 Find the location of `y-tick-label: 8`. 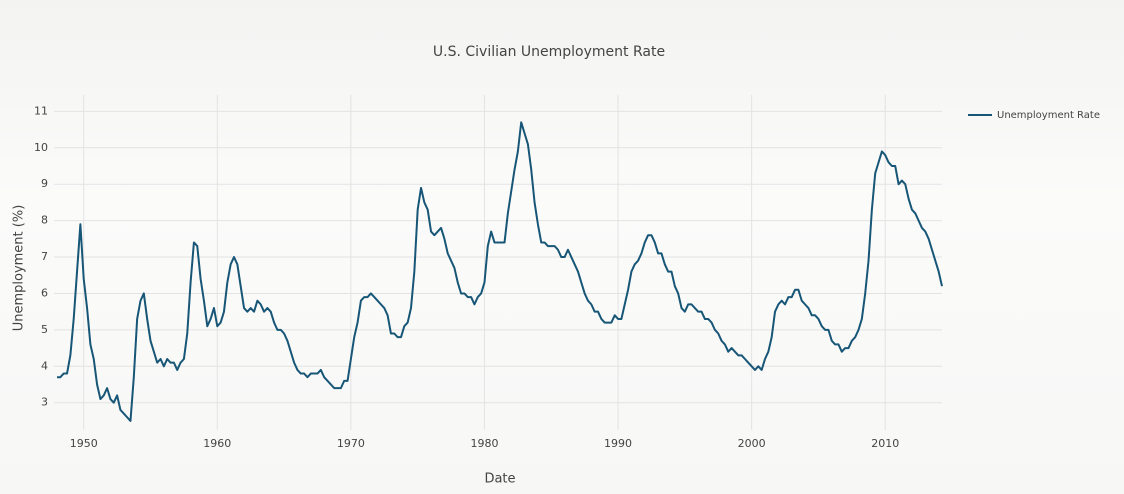

y-tick-label: 8 is located at coordinates (44, 220).